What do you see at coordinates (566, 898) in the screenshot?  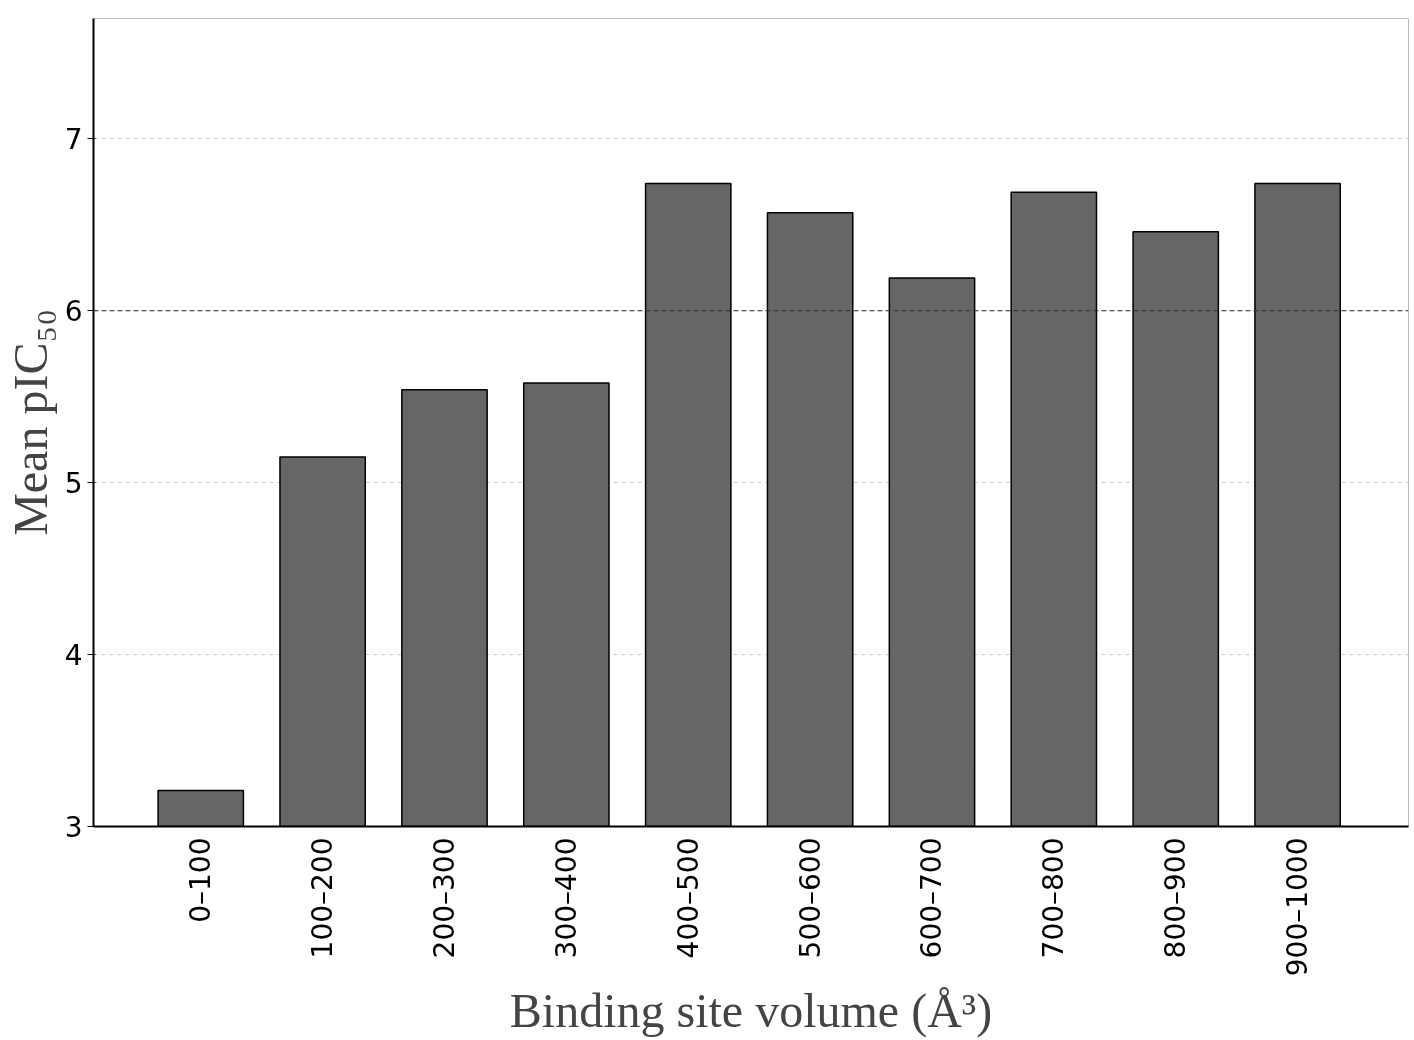 I see `x-tick-label: 300–400` at bounding box center [566, 898].